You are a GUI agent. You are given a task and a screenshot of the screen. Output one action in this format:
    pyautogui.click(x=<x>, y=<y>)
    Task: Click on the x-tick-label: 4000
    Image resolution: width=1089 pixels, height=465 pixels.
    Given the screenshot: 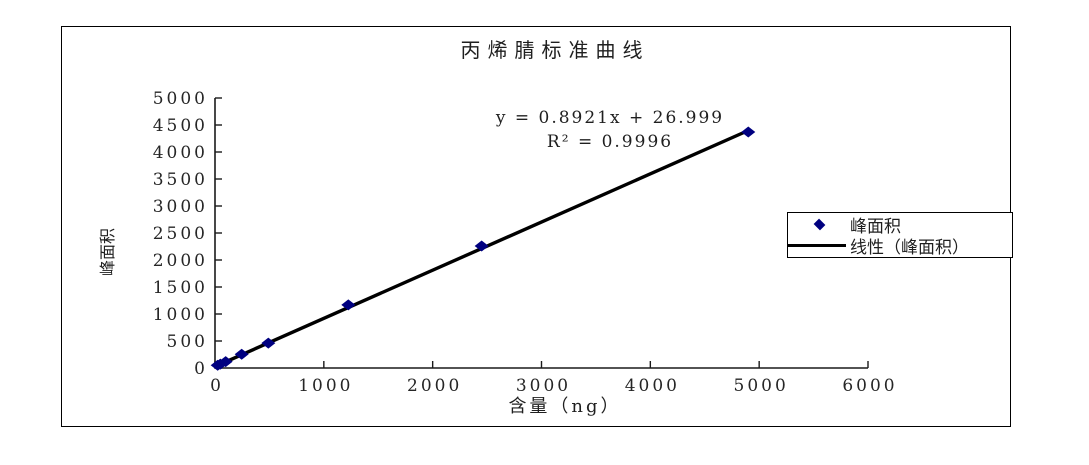 What is the action you would take?
    pyautogui.click(x=652, y=386)
    